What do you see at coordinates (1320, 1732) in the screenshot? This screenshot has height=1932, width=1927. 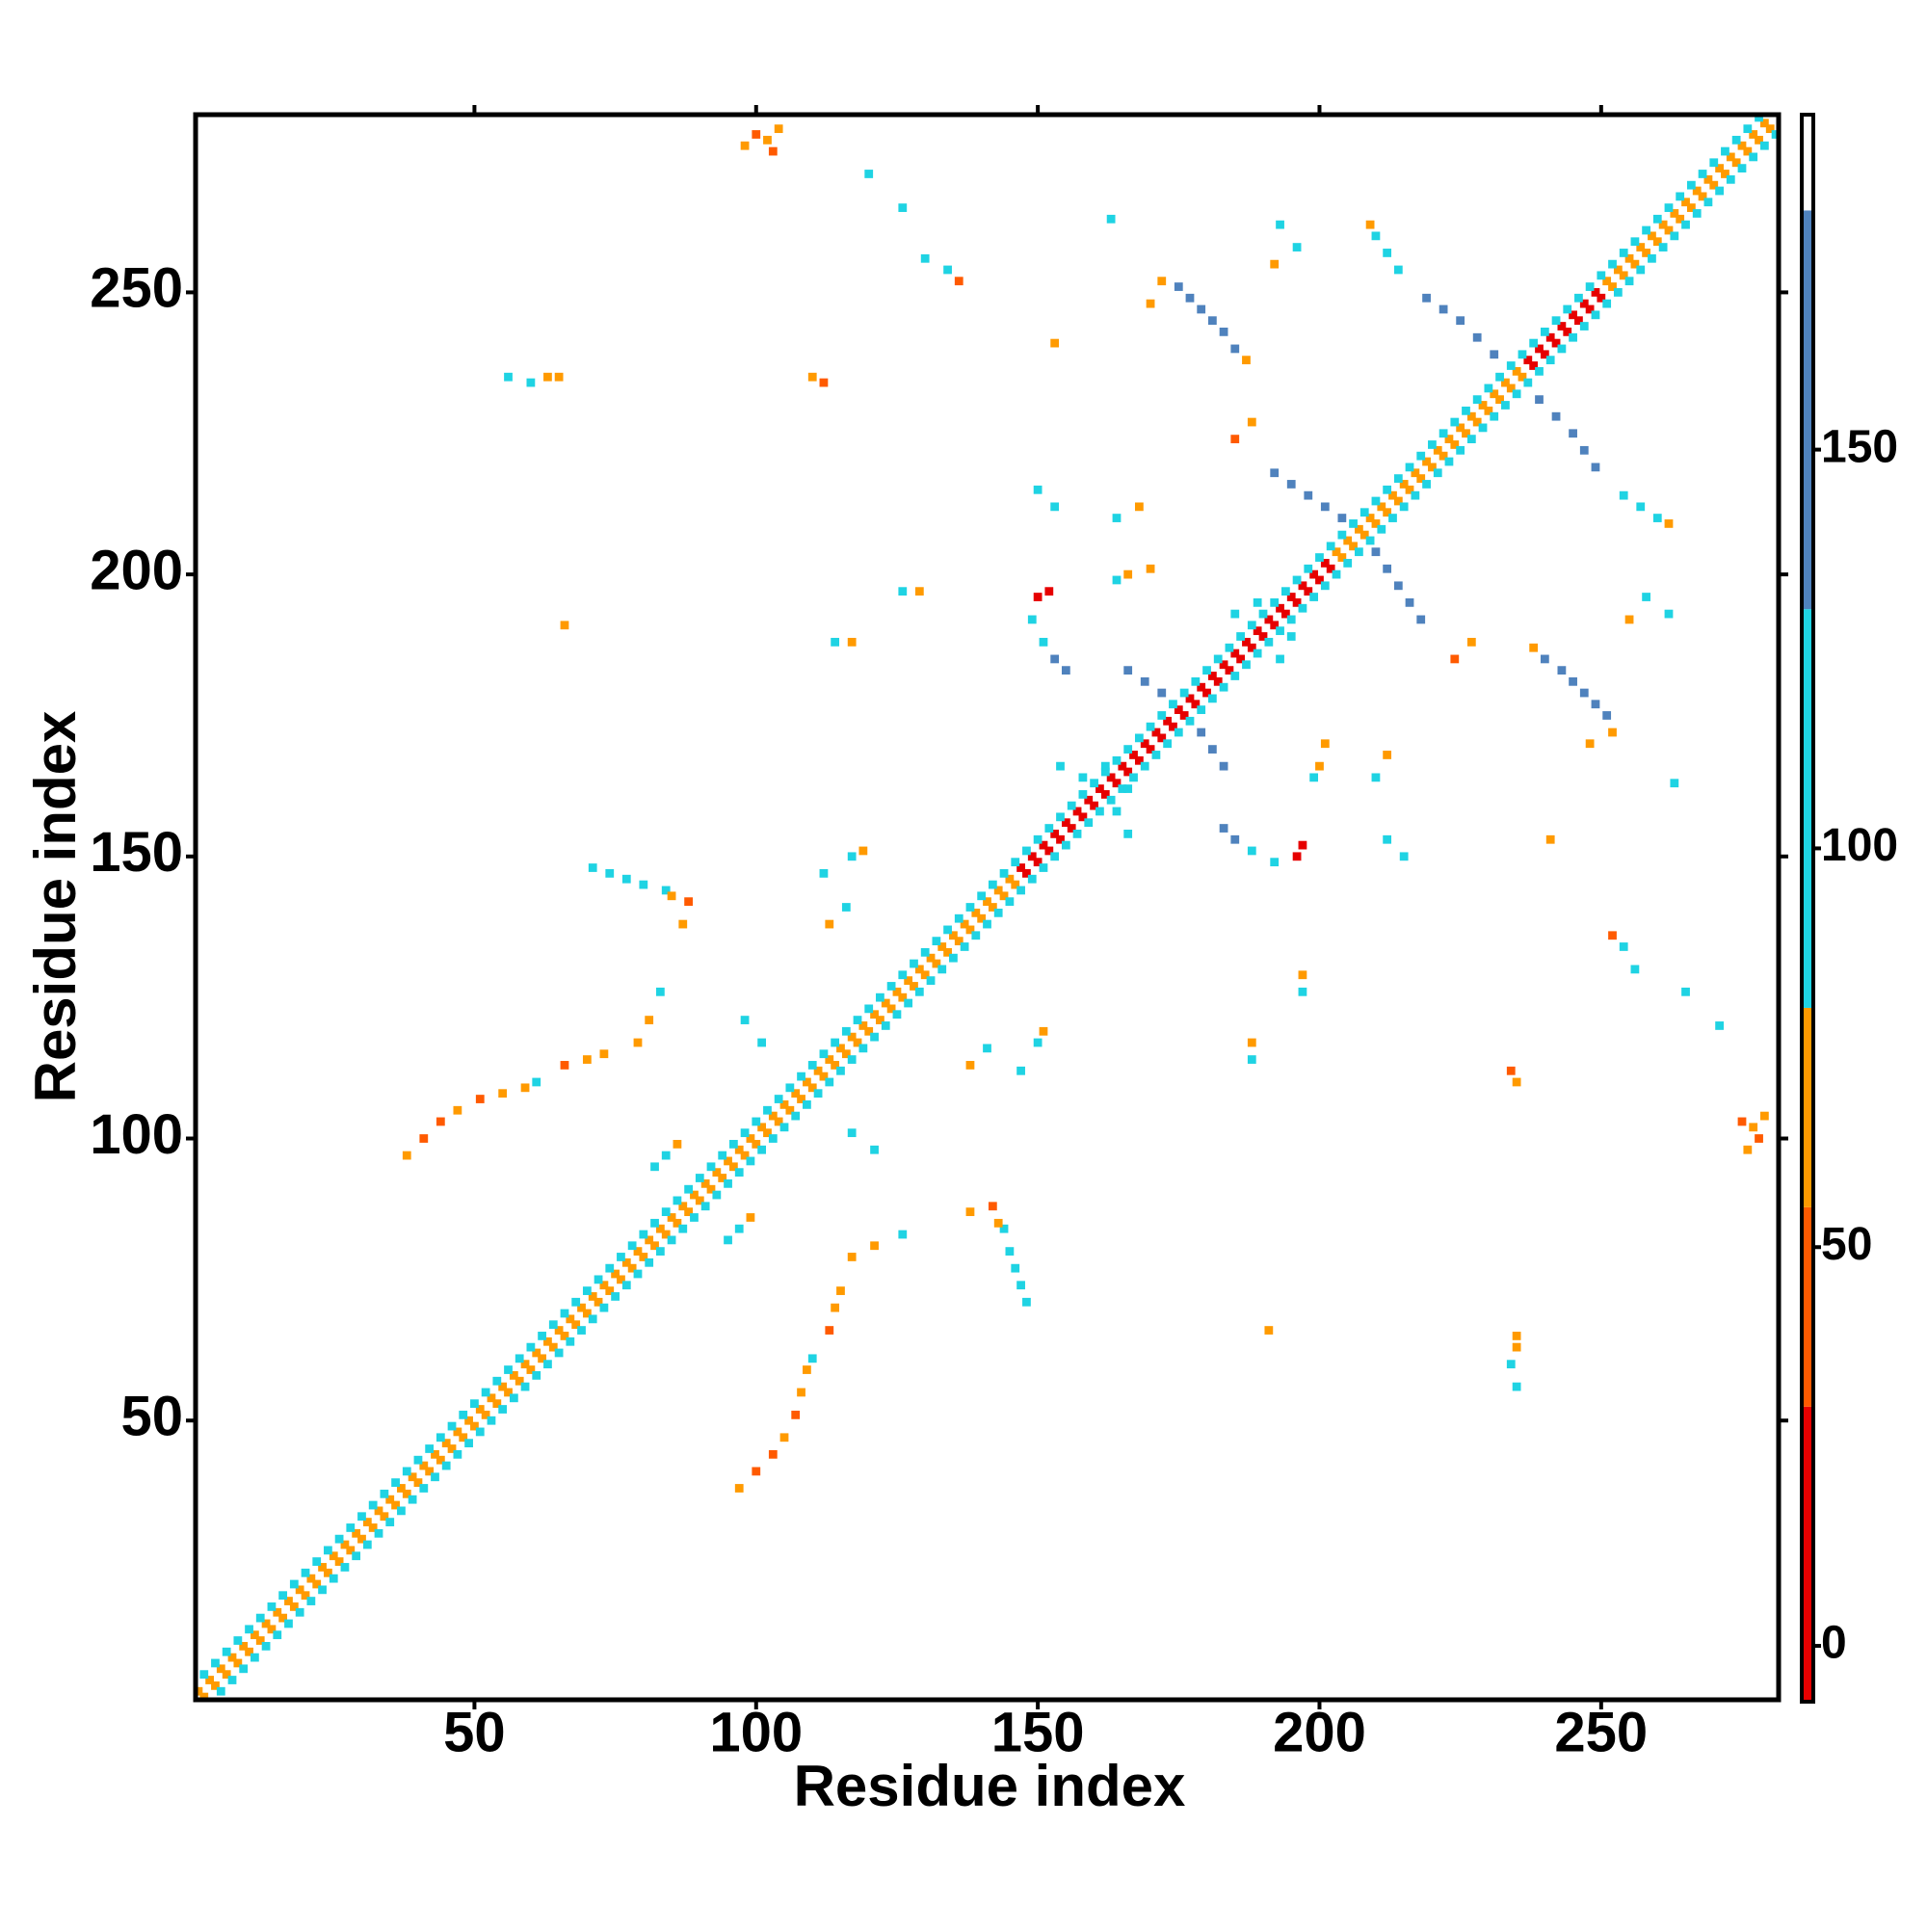 I see `x-tick-label: 200` at bounding box center [1320, 1732].